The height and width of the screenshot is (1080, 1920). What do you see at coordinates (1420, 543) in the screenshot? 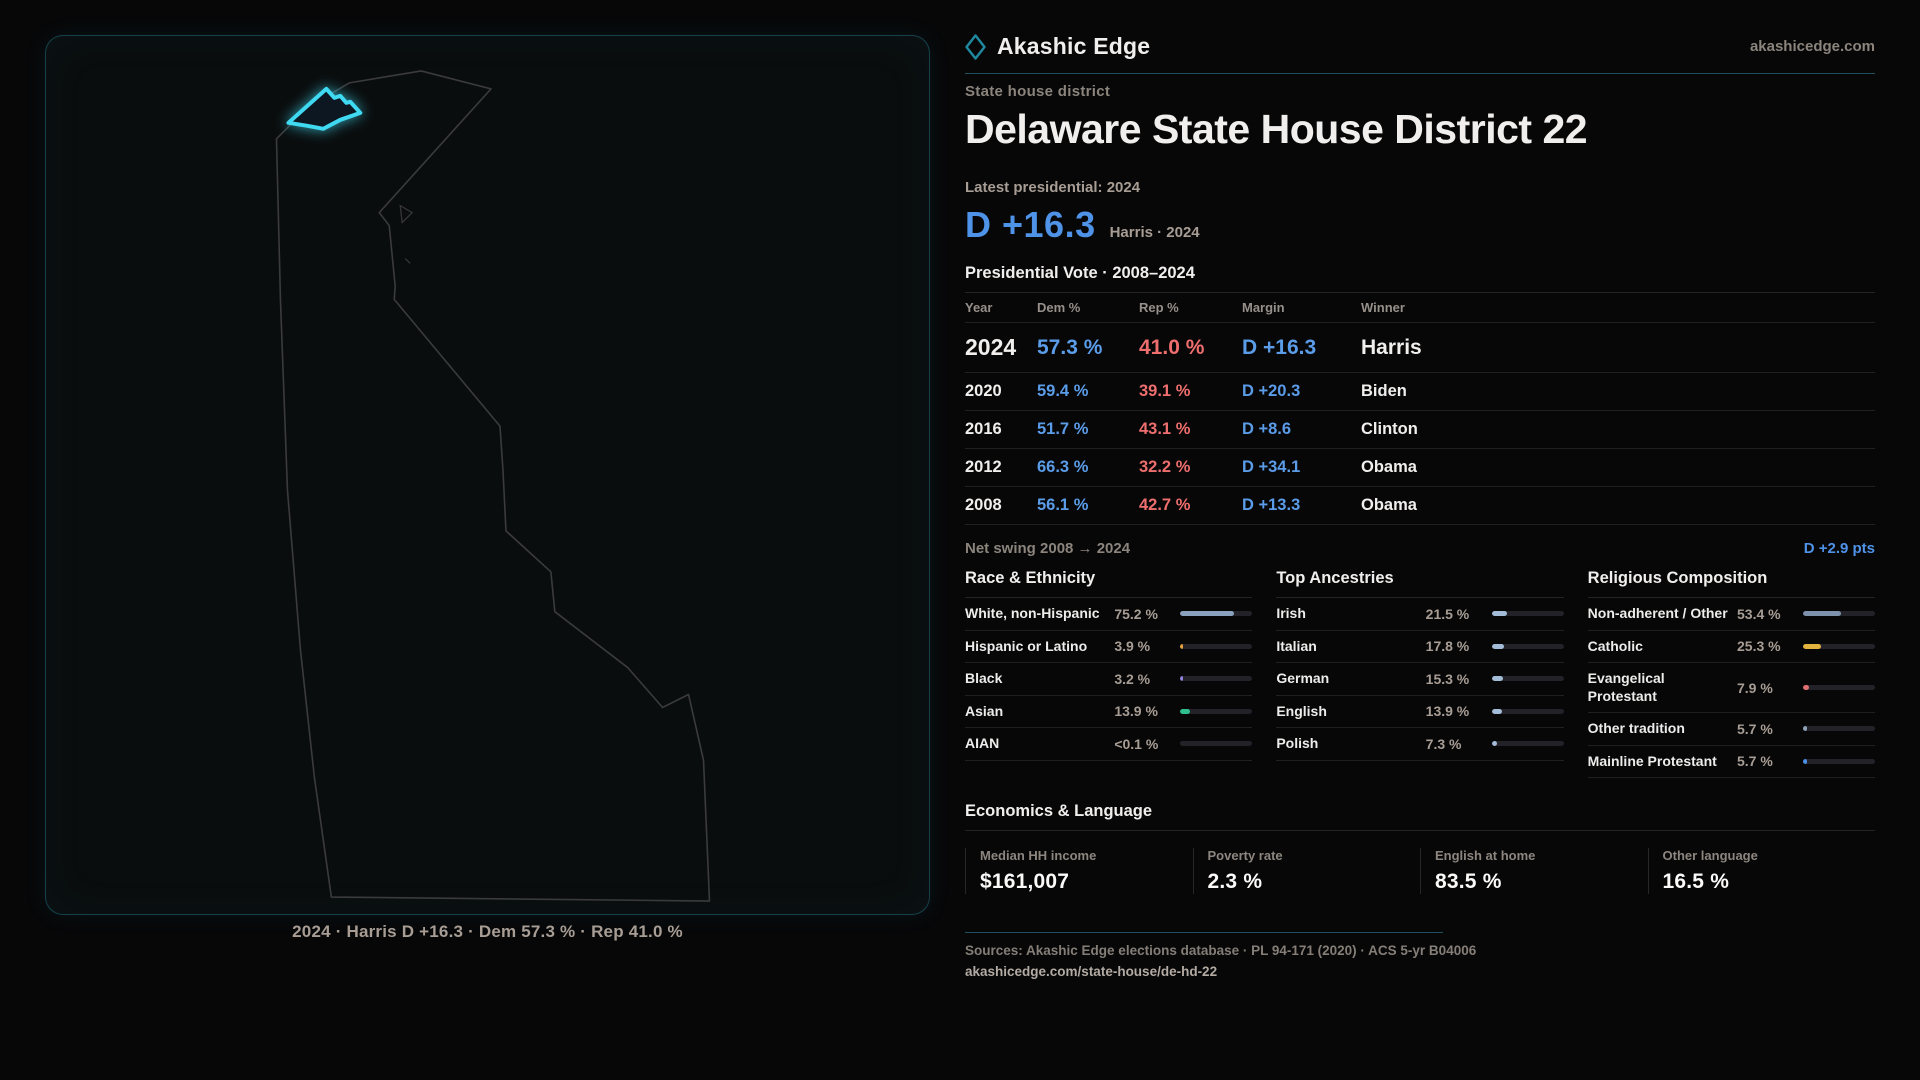
I see `net-swing-row: Net swing 2008 → 2024 D +2.9 pts` at bounding box center [1420, 543].